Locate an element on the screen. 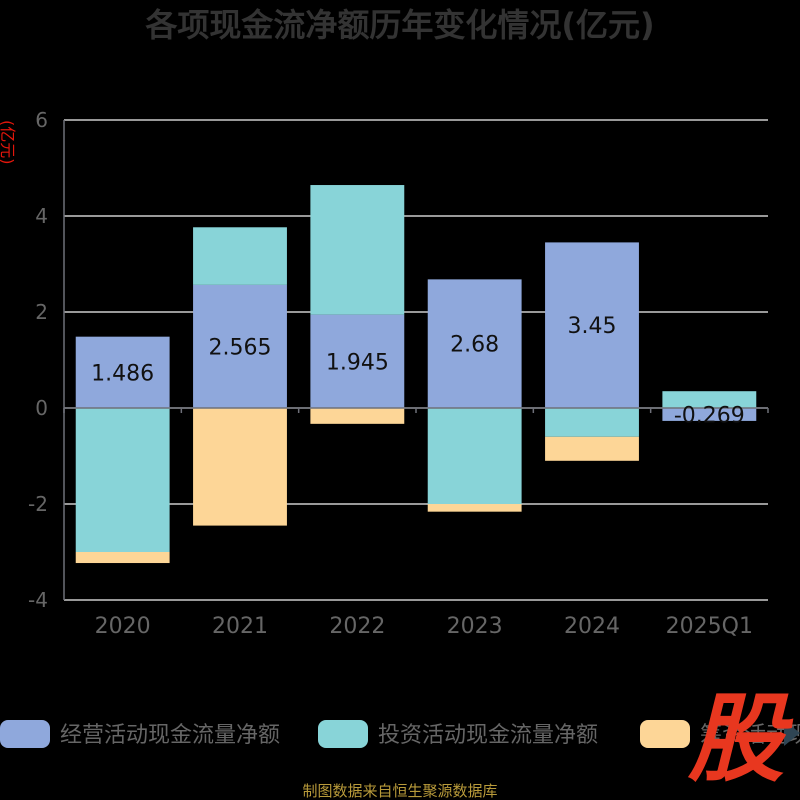  source-note: 制图数据来自恒生聚源数据库 is located at coordinates (399, 791).